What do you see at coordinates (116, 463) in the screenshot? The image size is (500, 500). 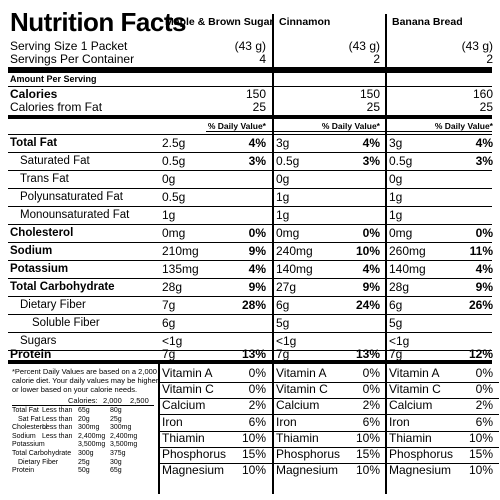 I see `dv-table-cell: 30g` at bounding box center [116, 463].